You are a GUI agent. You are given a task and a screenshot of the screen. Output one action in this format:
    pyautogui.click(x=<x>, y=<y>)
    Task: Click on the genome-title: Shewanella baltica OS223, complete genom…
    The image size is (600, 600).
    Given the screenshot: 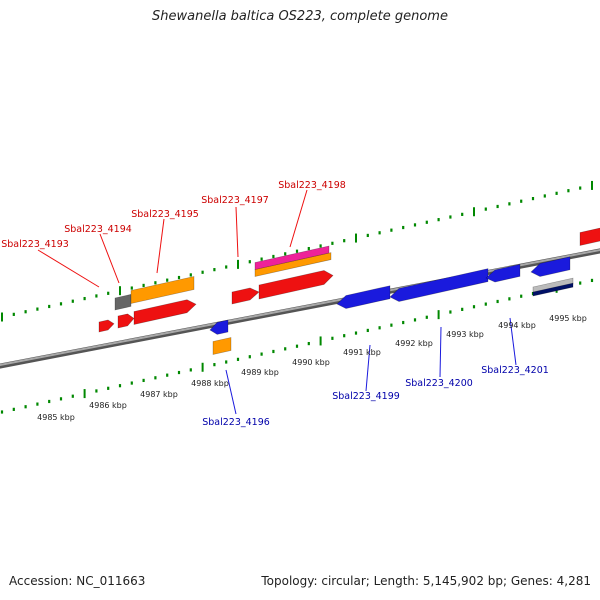 What is the action you would take?
    pyautogui.click(x=300, y=16)
    